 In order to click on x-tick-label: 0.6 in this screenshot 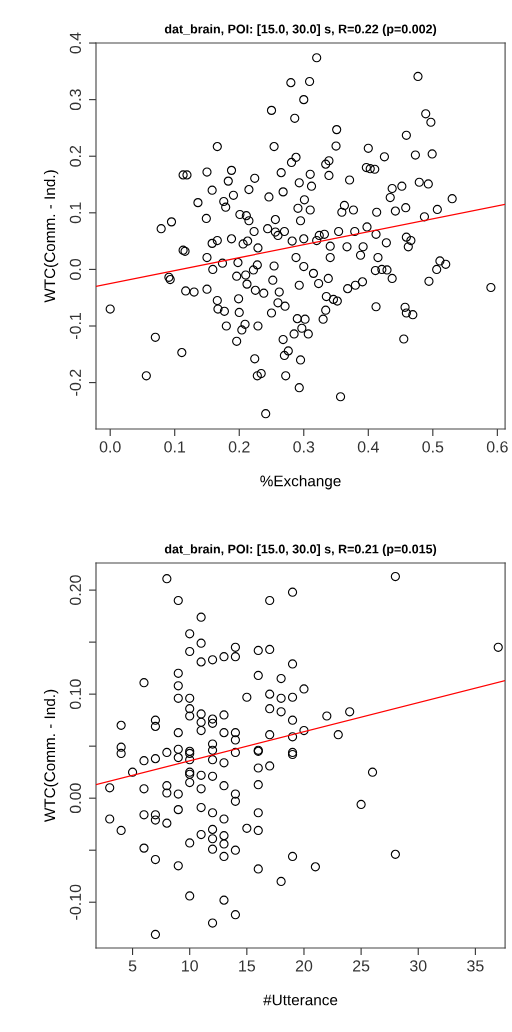, I will do `click(497, 447)`.